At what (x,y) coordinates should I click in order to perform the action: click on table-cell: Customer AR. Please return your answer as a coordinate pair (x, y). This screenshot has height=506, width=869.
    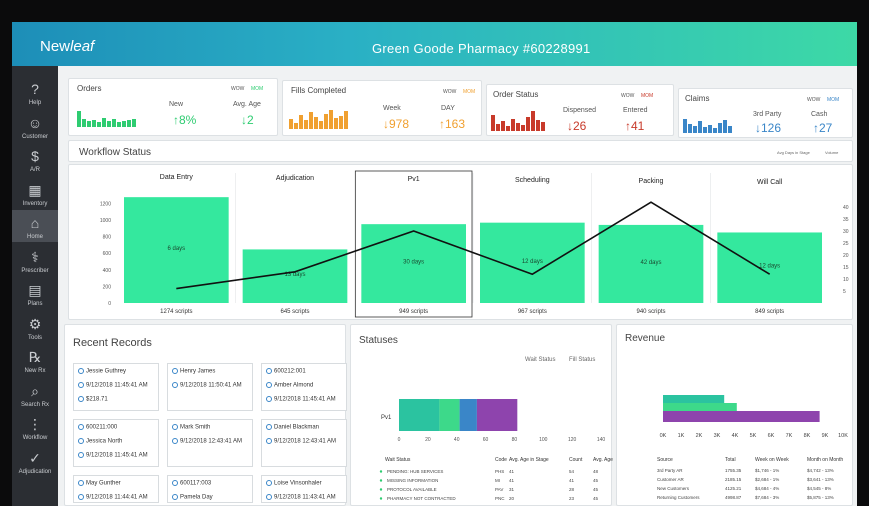
    Looking at the image, I should click on (671, 479).